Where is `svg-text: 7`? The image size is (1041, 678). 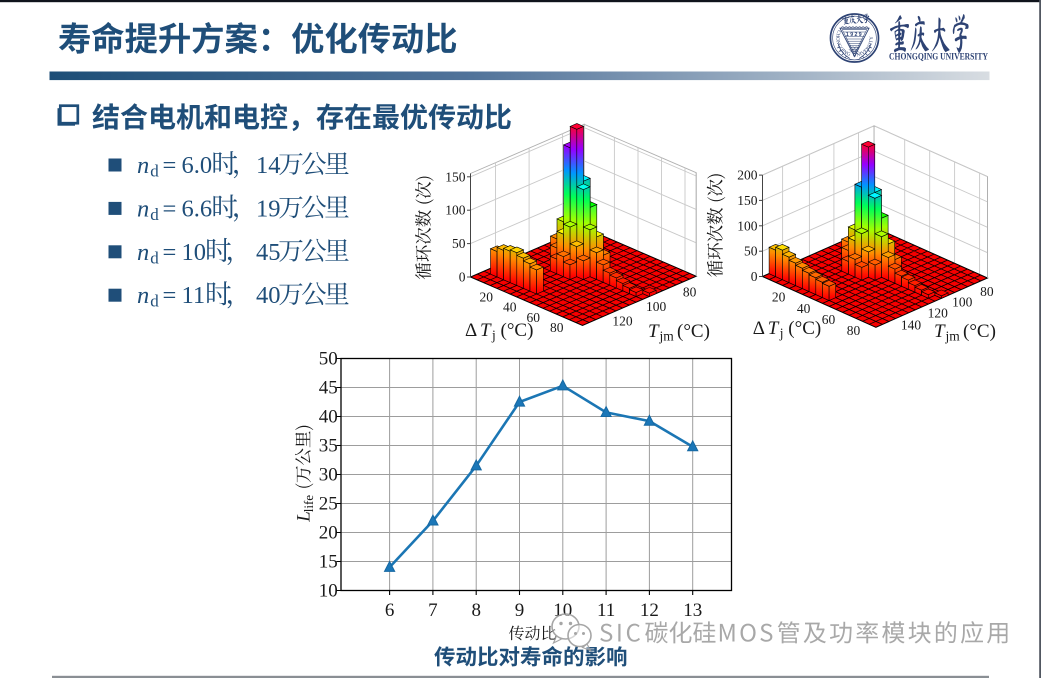
svg-text: 7 is located at coordinates (433, 610).